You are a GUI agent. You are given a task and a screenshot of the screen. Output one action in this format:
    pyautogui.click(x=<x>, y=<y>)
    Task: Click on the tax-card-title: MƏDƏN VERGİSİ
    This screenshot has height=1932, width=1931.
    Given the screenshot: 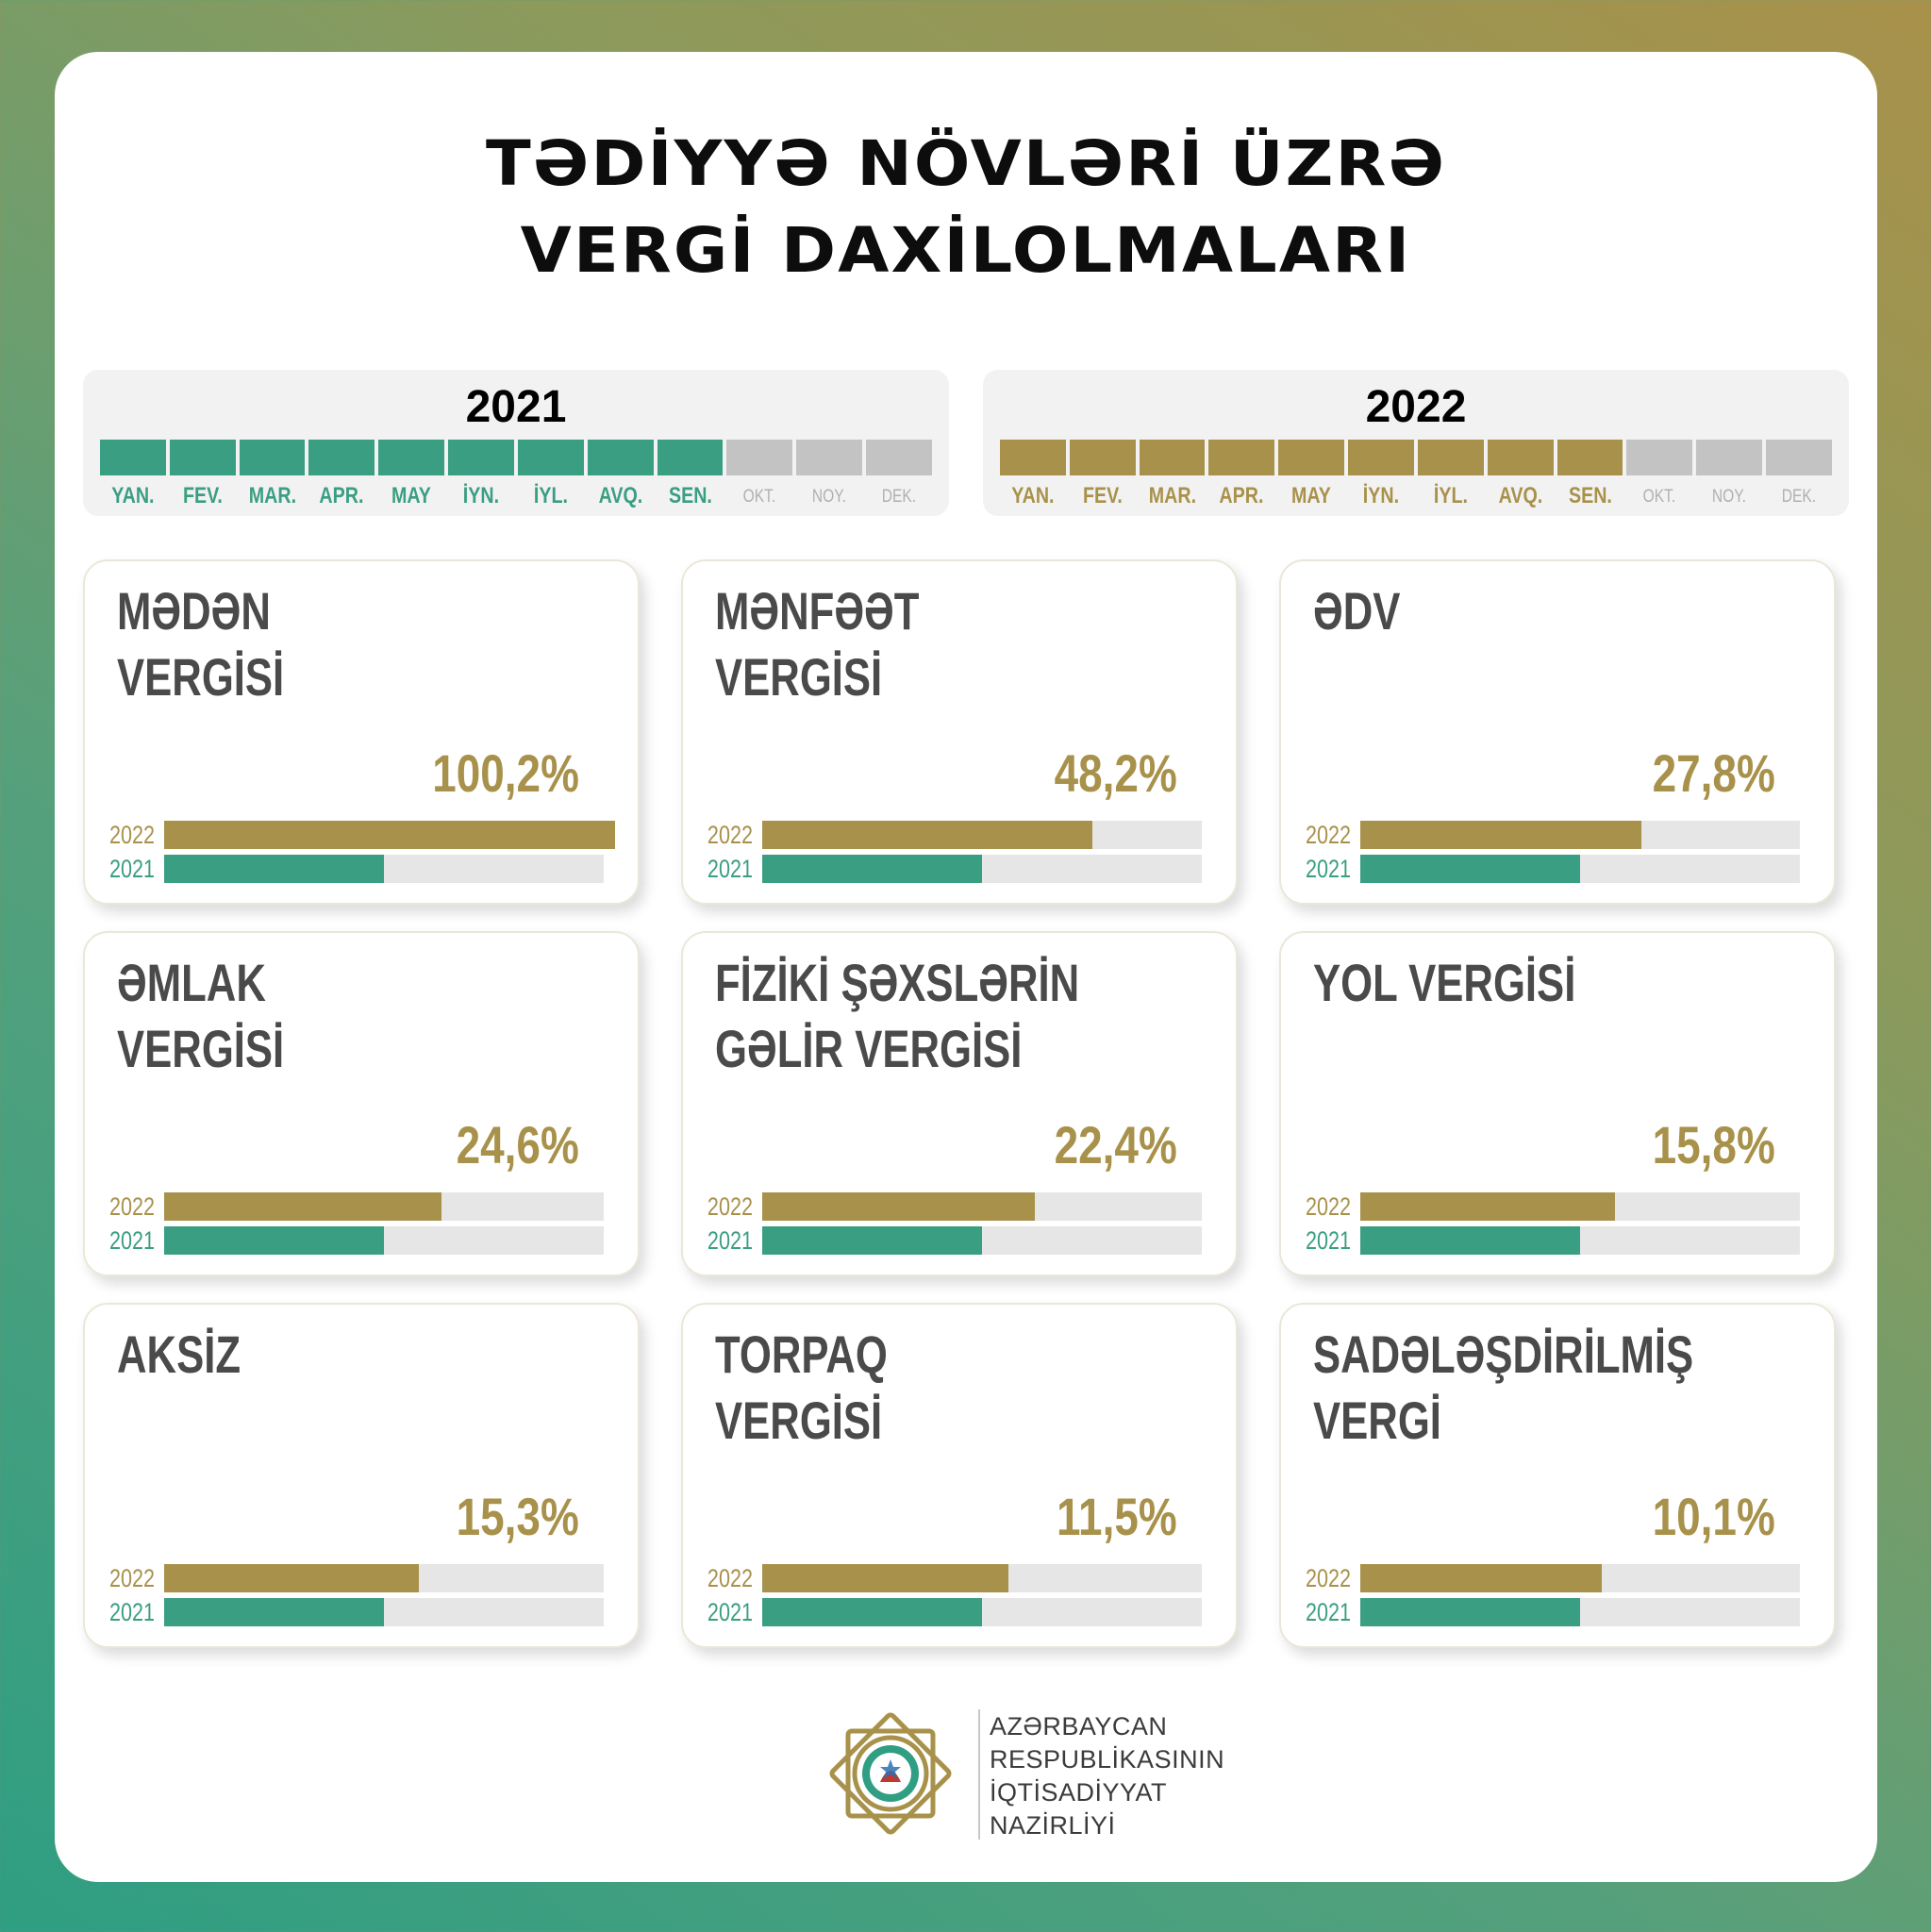 What is the action you would take?
    pyautogui.click(x=201, y=644)
    